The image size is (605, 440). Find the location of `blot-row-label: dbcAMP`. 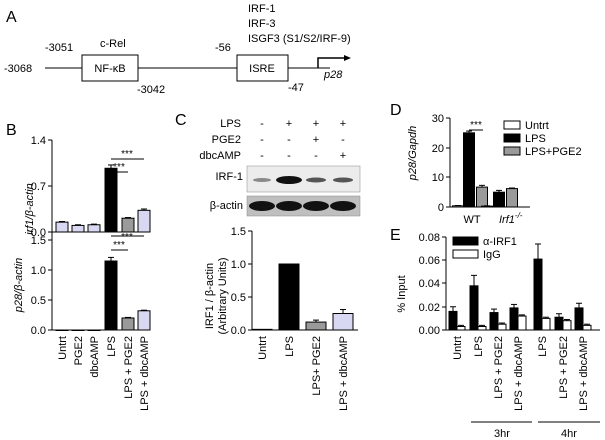

blot-row-label: dbcAMP is located at coordinates (220, 156).